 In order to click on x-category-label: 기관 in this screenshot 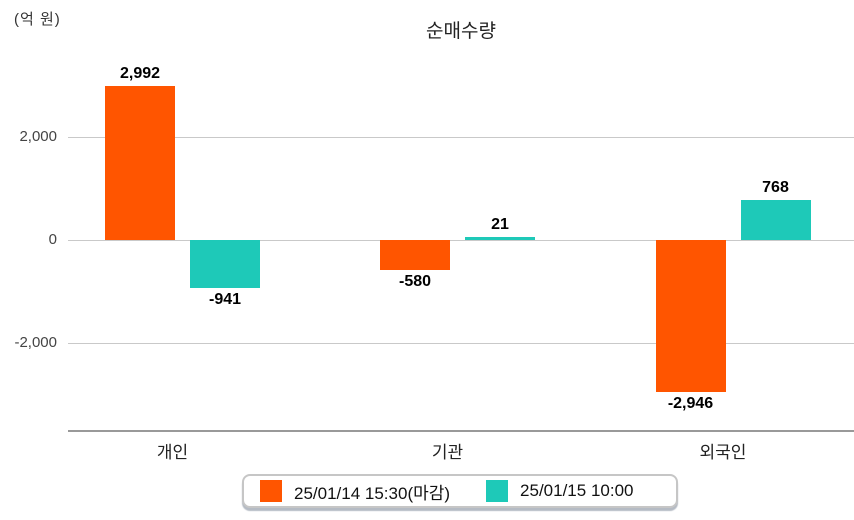, I will do `click(447, 452)`.